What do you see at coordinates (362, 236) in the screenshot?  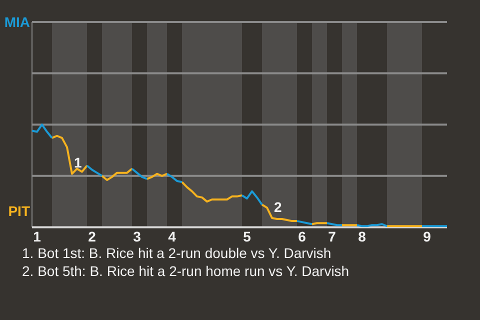 I see `x-tick-label: 8` at bounding box center [362, 236].